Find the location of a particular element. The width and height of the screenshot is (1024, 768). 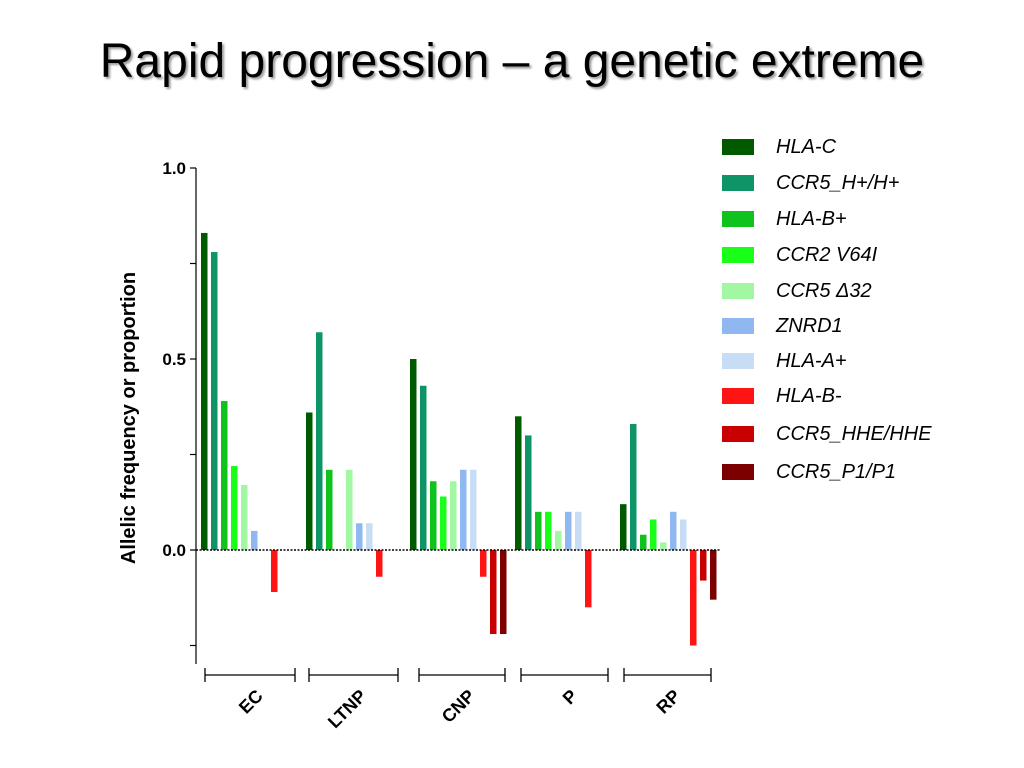

legend-label: CCR5_HHE/HHE is located at coordinates (854, 434).